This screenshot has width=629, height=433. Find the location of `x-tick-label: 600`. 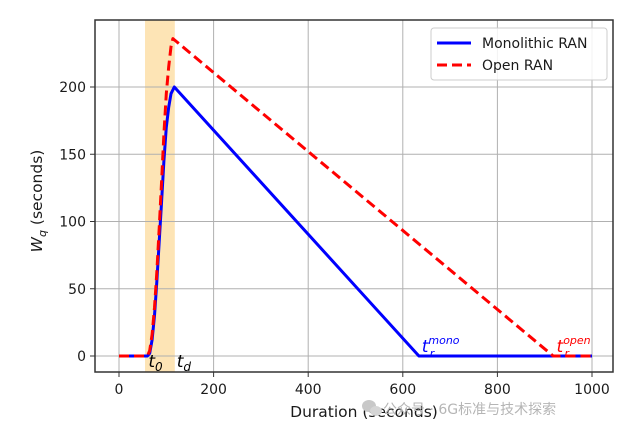

x-tick-label: 600 is located at coordinates (402, 390).